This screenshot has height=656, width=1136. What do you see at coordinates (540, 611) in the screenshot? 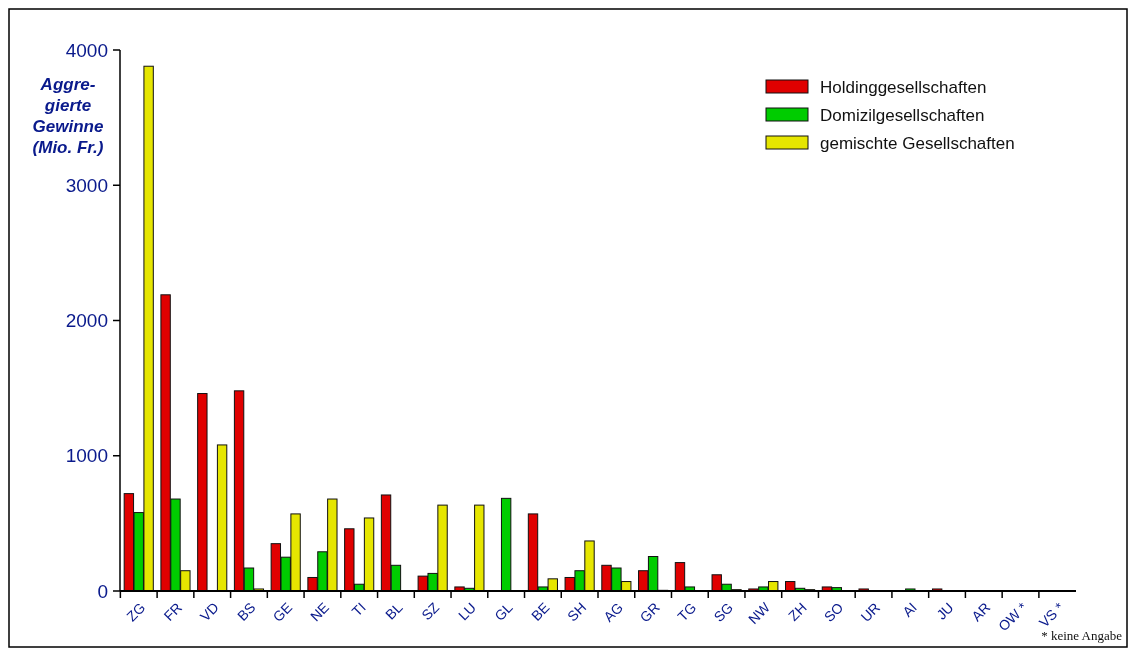
I see `x-tick-label: BE` at bounding box center [540, 611].